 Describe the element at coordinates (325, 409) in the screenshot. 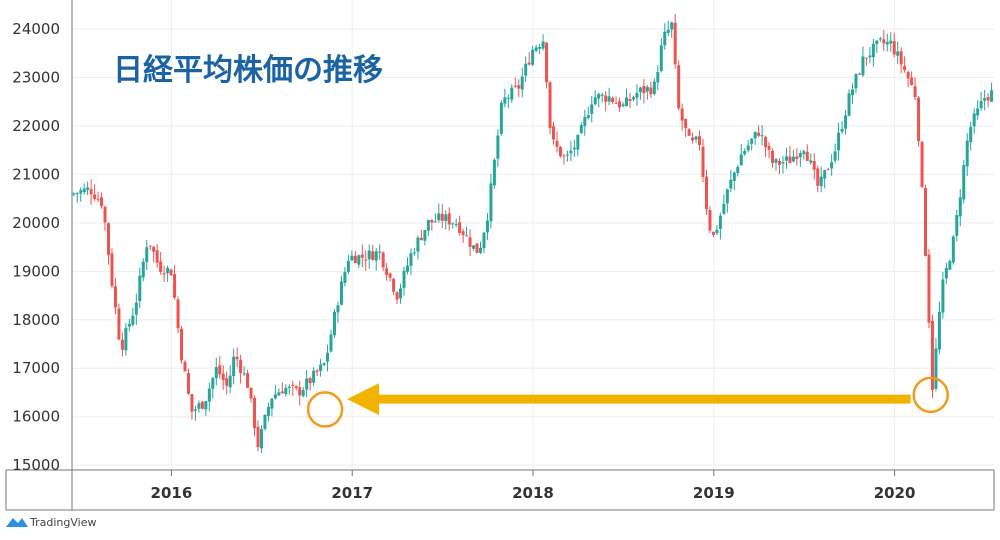

I see `highlight-circle` at that location.